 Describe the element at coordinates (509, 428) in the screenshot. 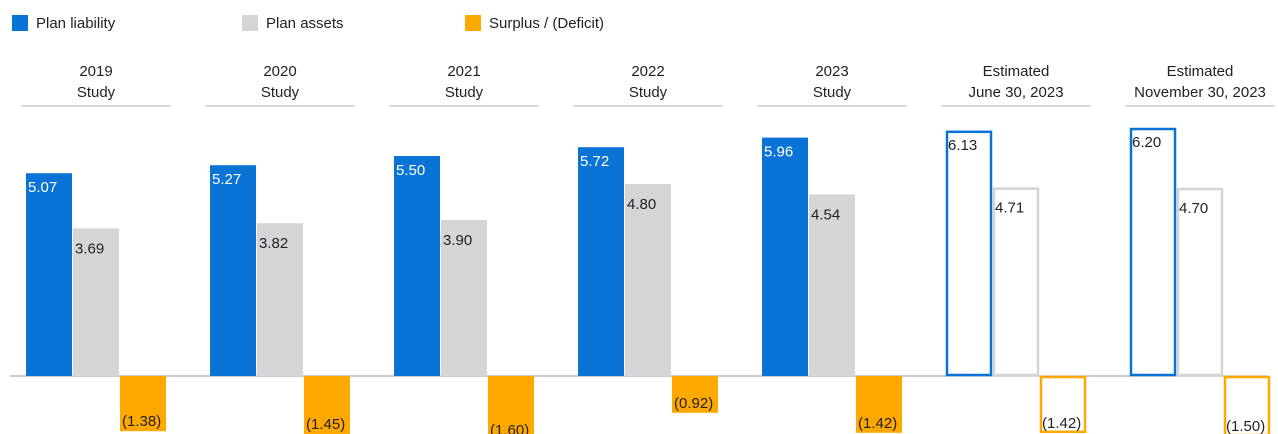

I see `value-label: (1.60)` at that location.